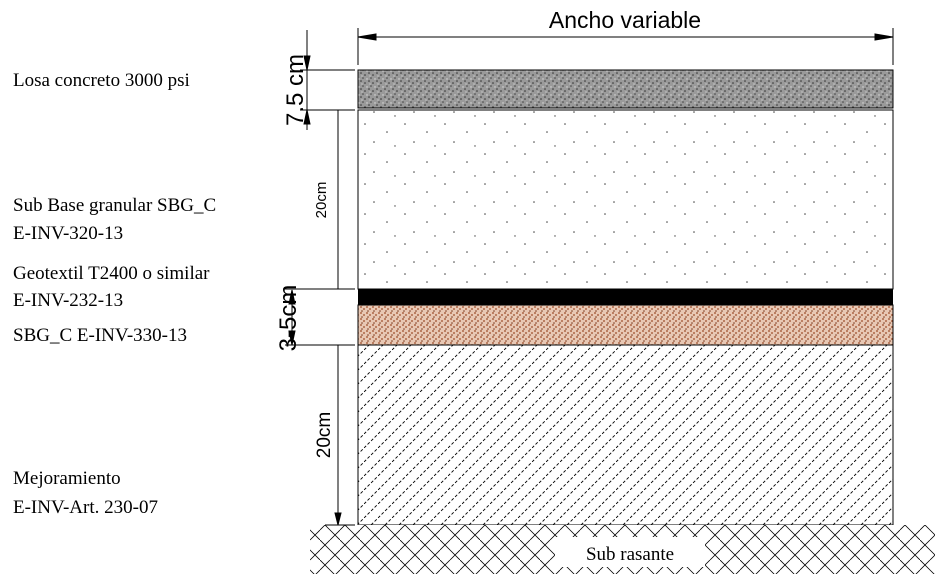  I want to click on label-bg, so click(630, 552).